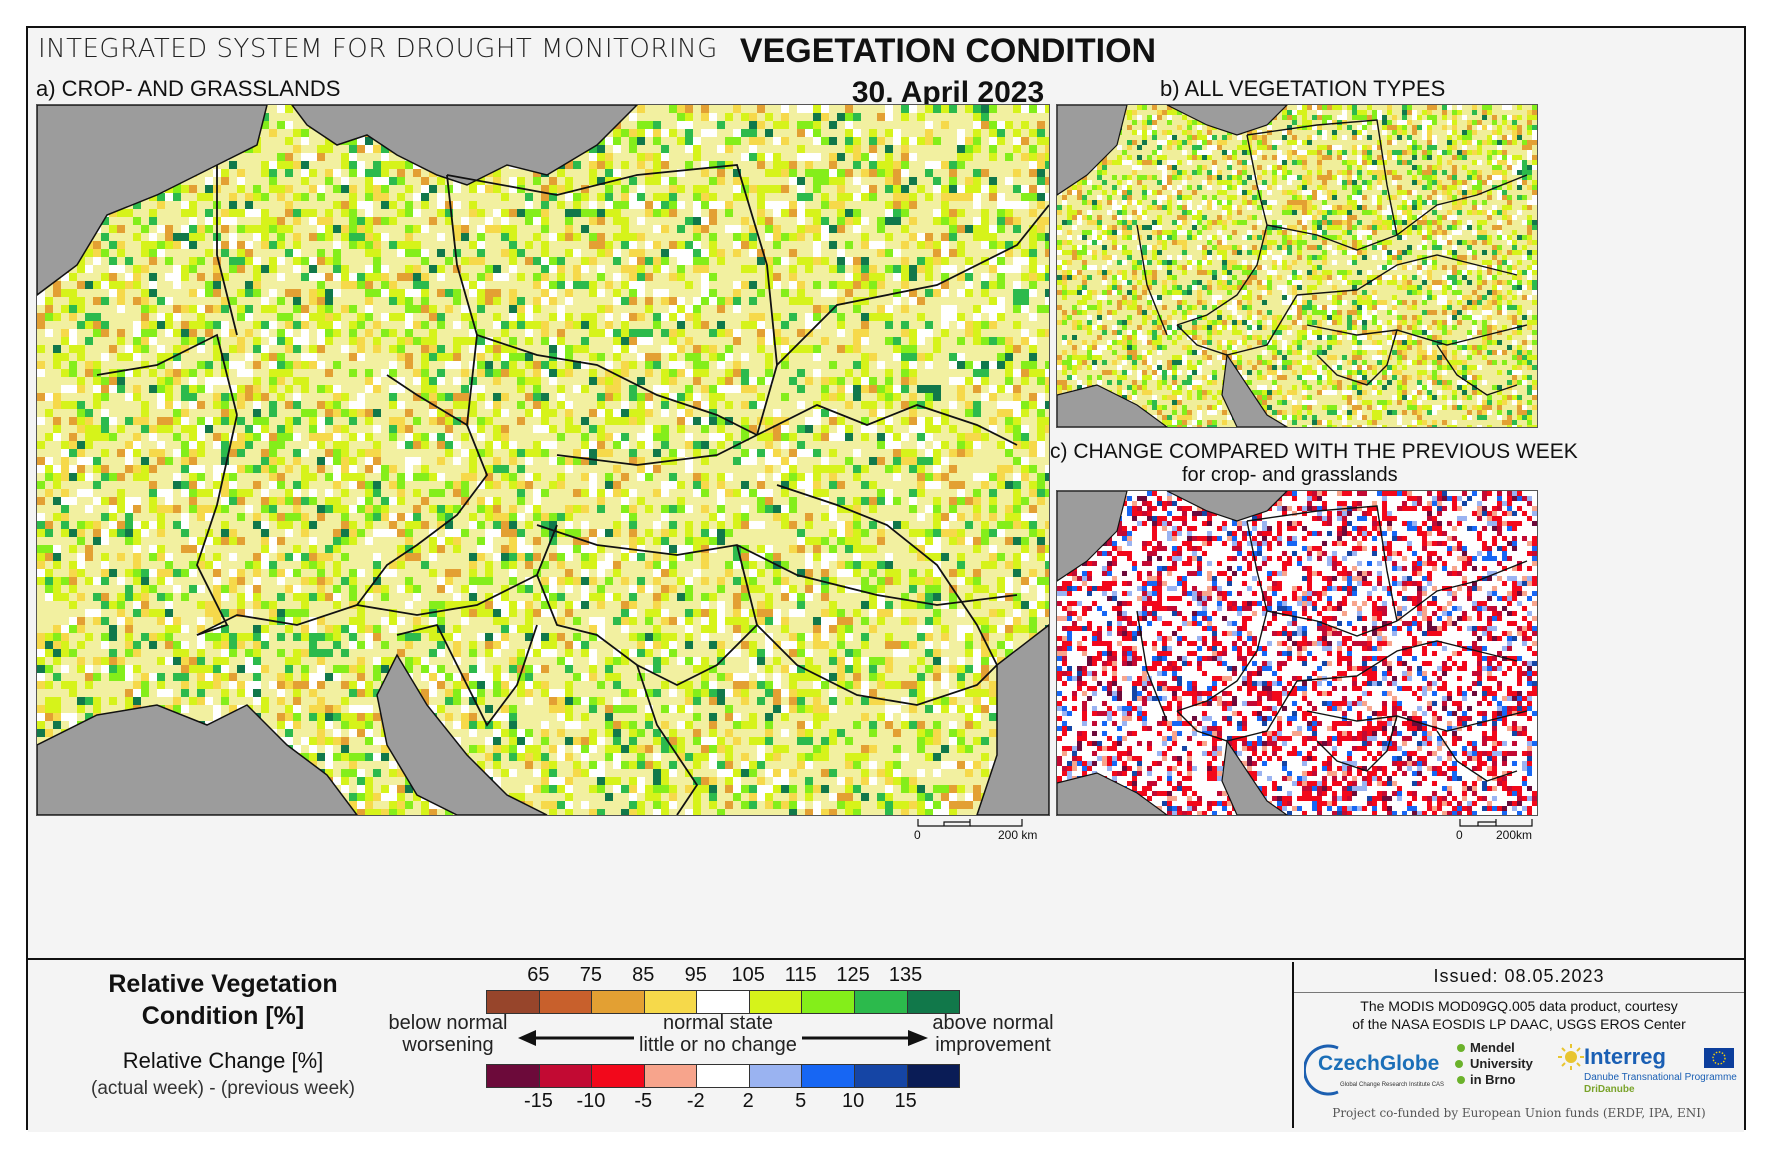 The height and width of the screenshot is (1156, 1772). Describe the element at coordinates (948, 92) in the screenshot. I see `map-date: 30. April 2023` at that location.